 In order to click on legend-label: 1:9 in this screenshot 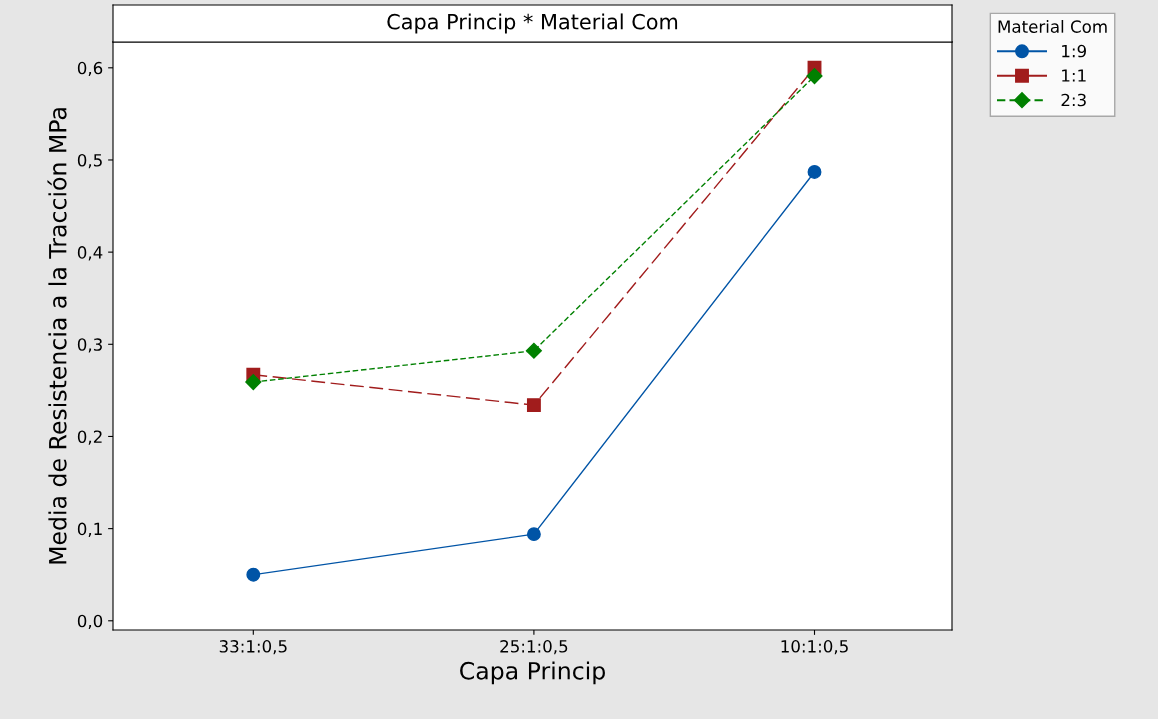, I will do `click(1074, 51)`.